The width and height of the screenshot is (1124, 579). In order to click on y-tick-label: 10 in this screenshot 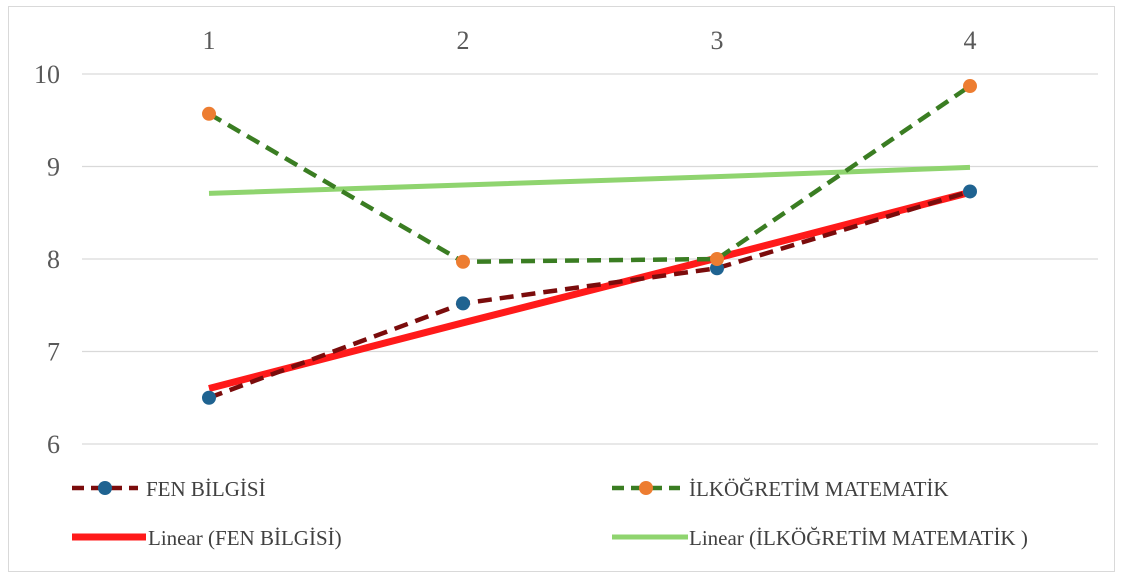, I will do `click(47, 74)`.